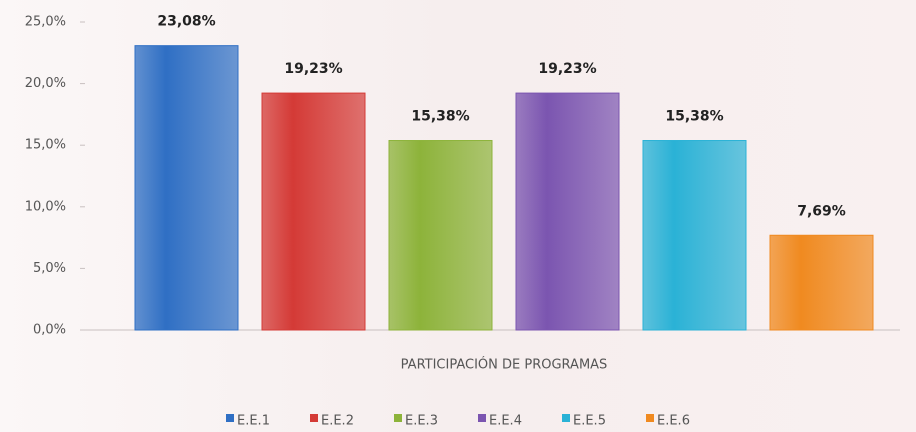  I want to click on y-tick-label: 20,0%, so click(45, 83).